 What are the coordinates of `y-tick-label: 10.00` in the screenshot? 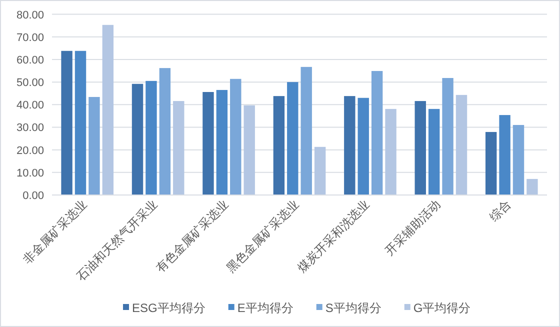 It's located at (30, 173).